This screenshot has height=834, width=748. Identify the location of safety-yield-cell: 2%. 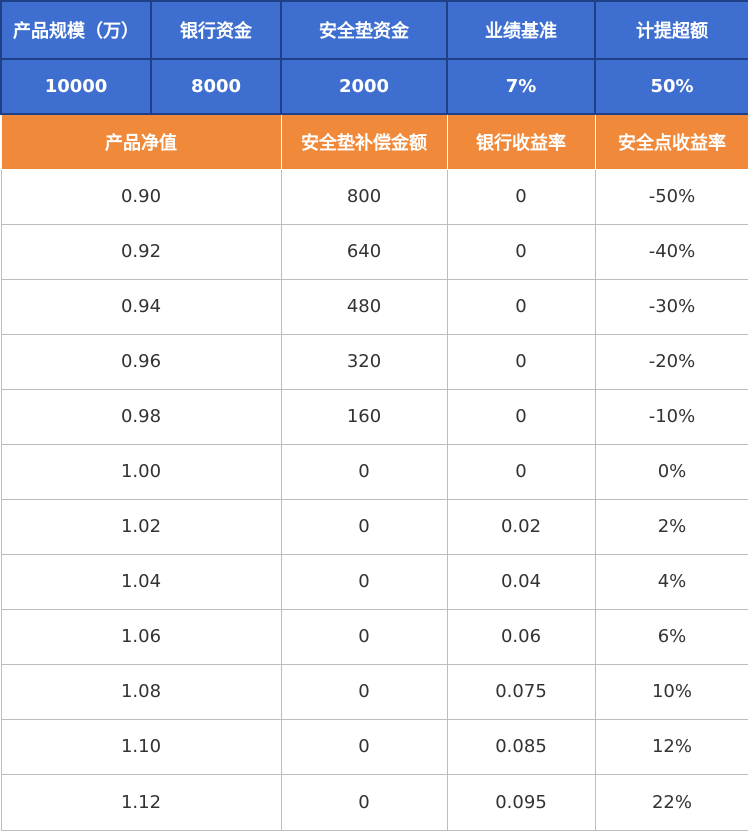
(671, 526).